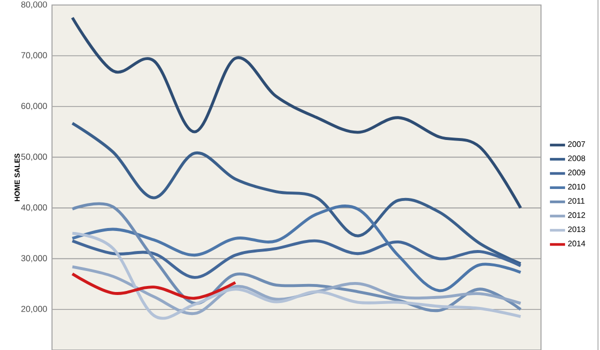 This screenshot has width=600, height=350. What do you see at coordinates (34, 309) in the screenshot?
I see `y-tick-label: 20,000` at bounding box center [34, 309].